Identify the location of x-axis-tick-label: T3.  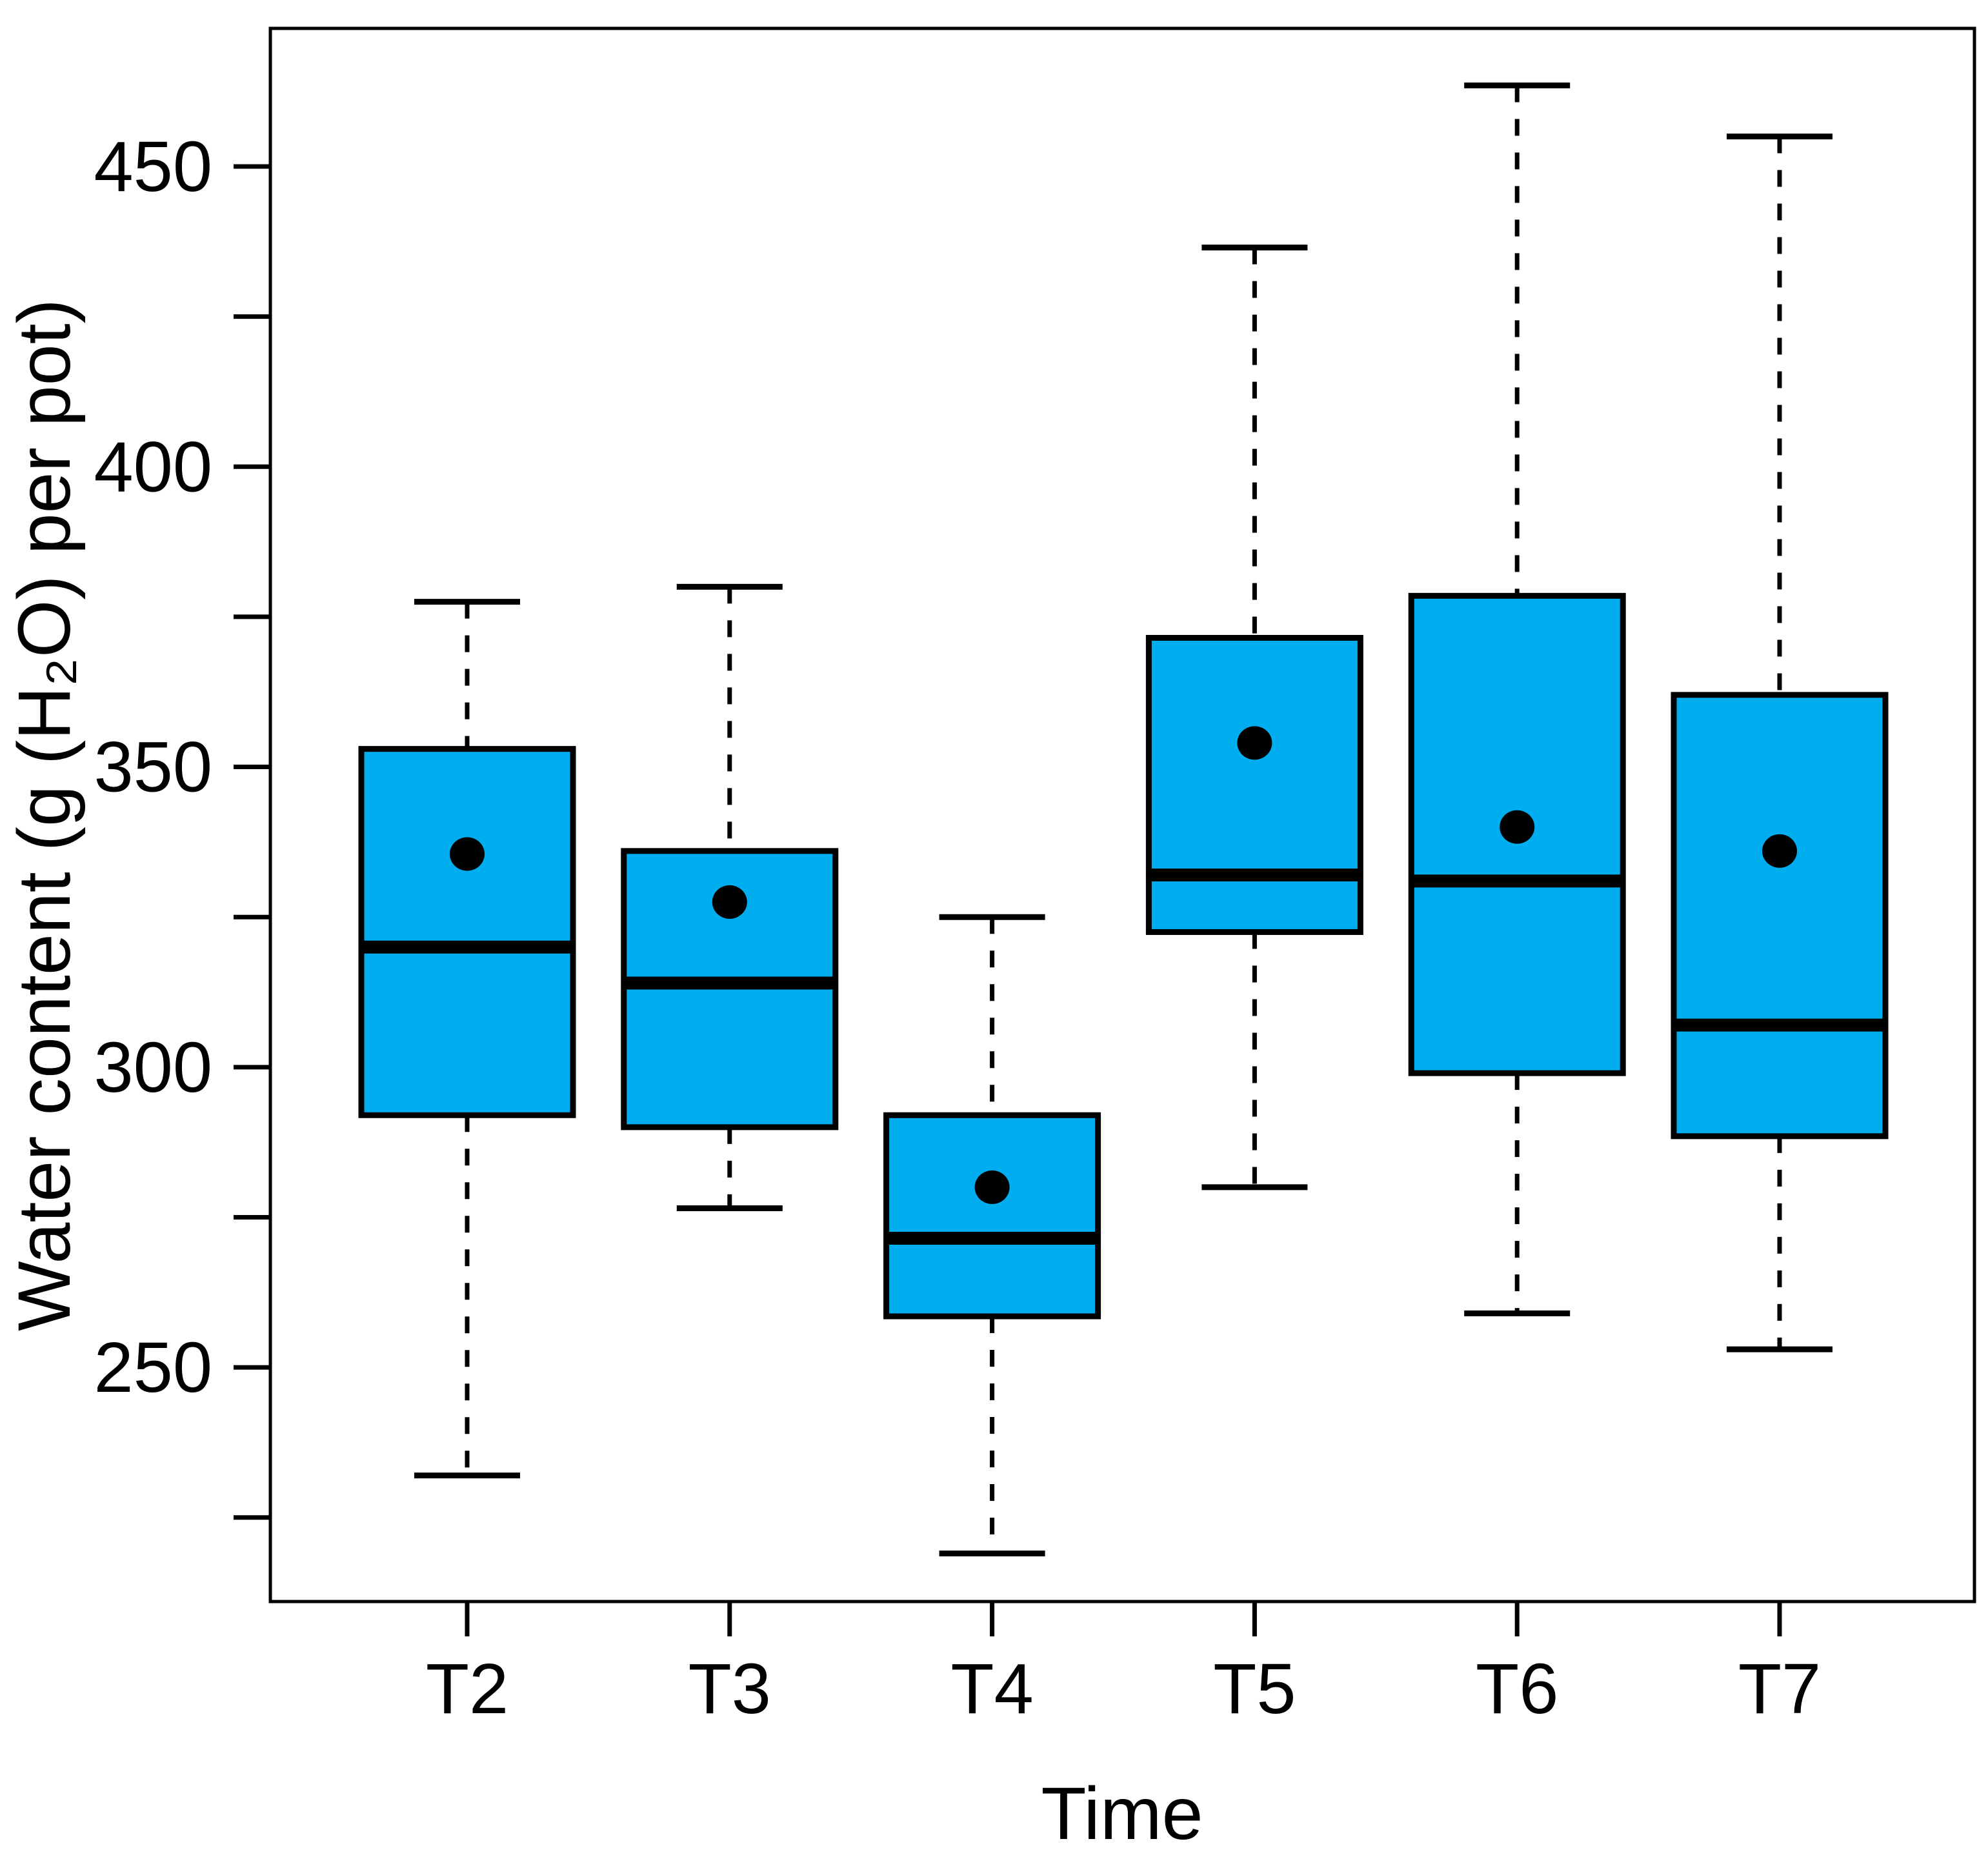
(730, 1689).